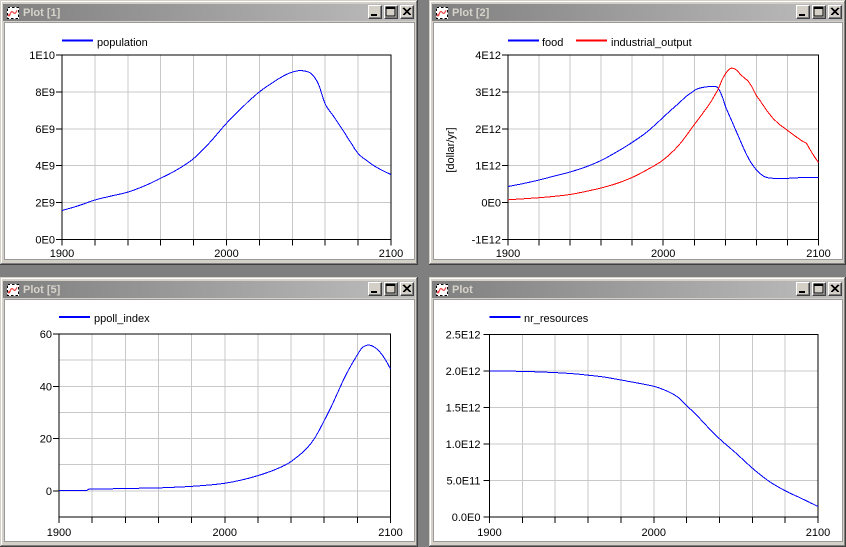 Image resolution: width=846 pixels, height=547 pixels. Describe the element at coordinates (45, 93) in the screenshot. I see `svg-text: 8E9` at that location.